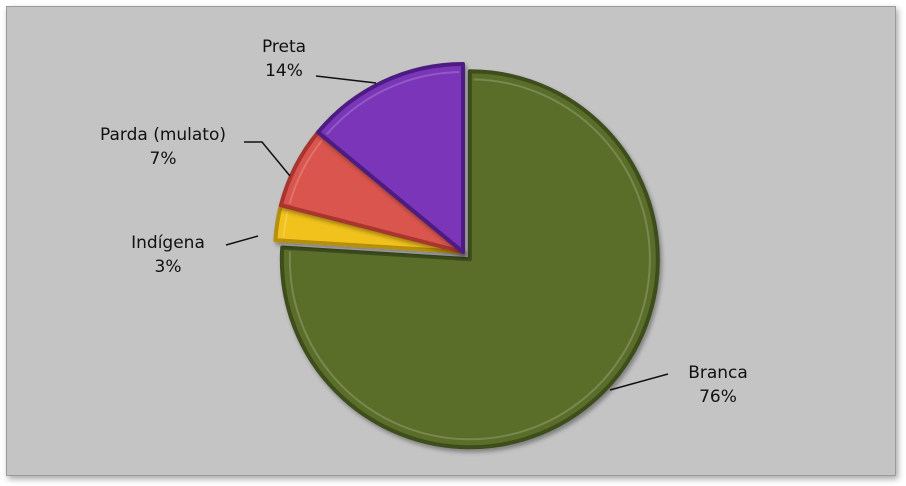 Image resolution: width=906 pixels, height=486 pixels. I want to click on slice-category-label: Parda (mulato), so click(163, 135).